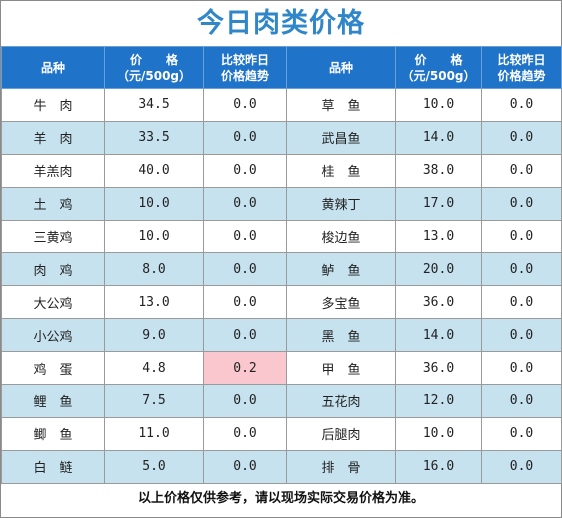 The height and width of the screenshot is (518, 562). What do you see at coordinates (341, 269) in the screenshot?
I see `variety-right: 鲈 鱼` at bounding box center [341, 269].